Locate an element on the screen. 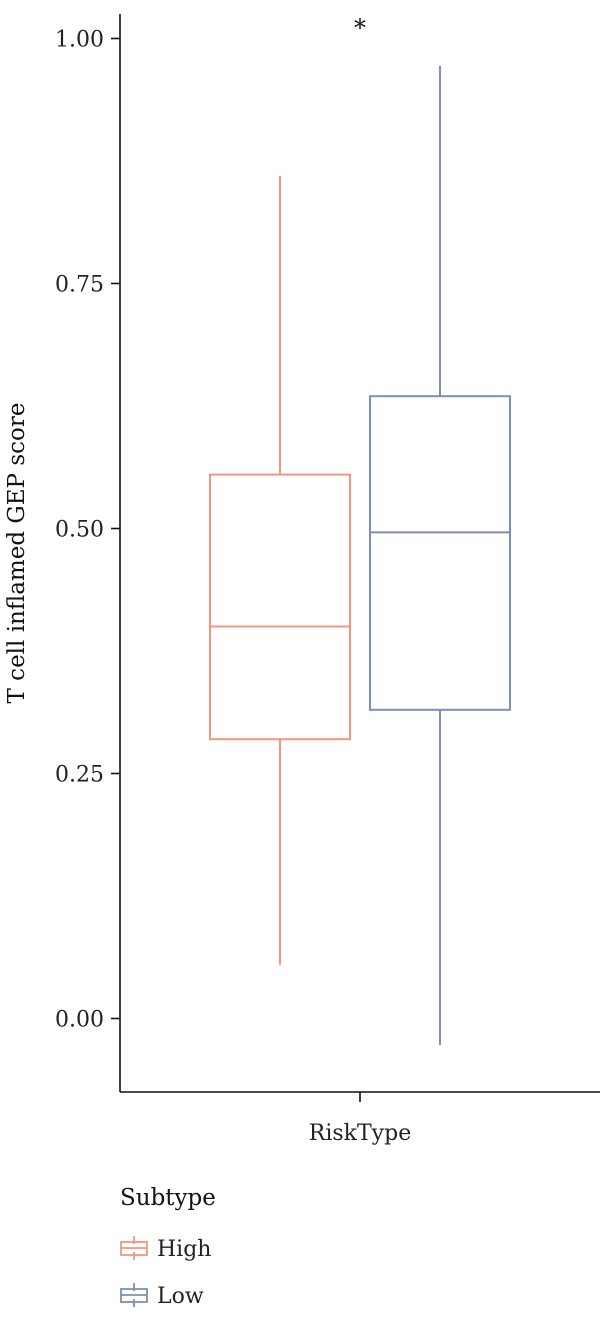  y-tick-label: 0.75 is located at coordinates (79, 285).